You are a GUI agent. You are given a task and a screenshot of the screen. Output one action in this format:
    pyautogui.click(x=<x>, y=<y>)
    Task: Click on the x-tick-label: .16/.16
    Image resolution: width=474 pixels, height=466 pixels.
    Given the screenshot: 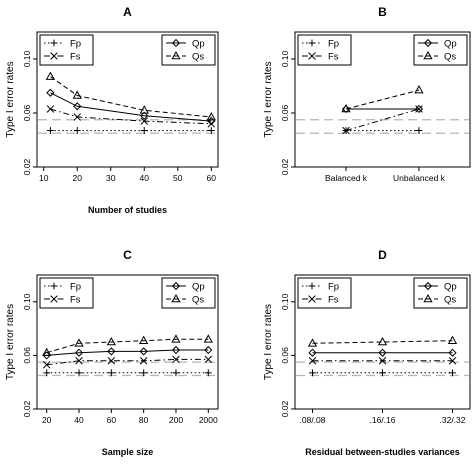 What is the action you would take?
    pyautogui.click(x=383, y=420)
    